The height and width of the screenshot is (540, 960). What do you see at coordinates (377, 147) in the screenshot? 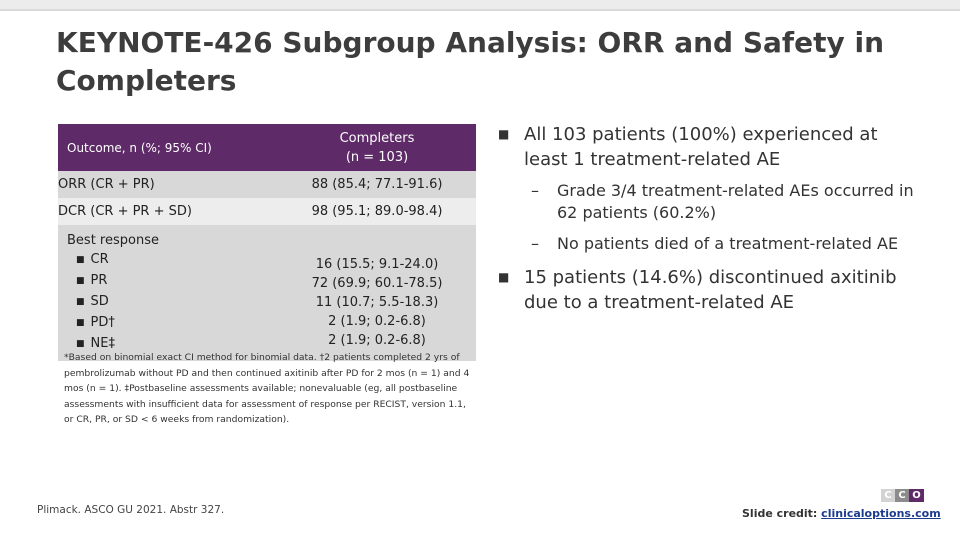
I see `header-completers: Completers (n = 103)` at bounding box center [377, 147].